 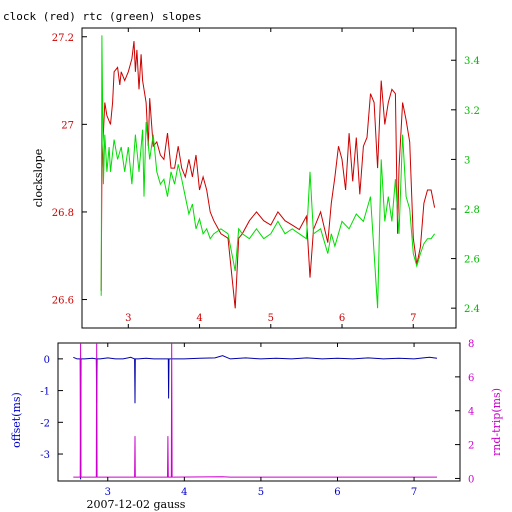 I want to click on bottom-y-axis-label: offset(ms), so click(x=16, y=420).